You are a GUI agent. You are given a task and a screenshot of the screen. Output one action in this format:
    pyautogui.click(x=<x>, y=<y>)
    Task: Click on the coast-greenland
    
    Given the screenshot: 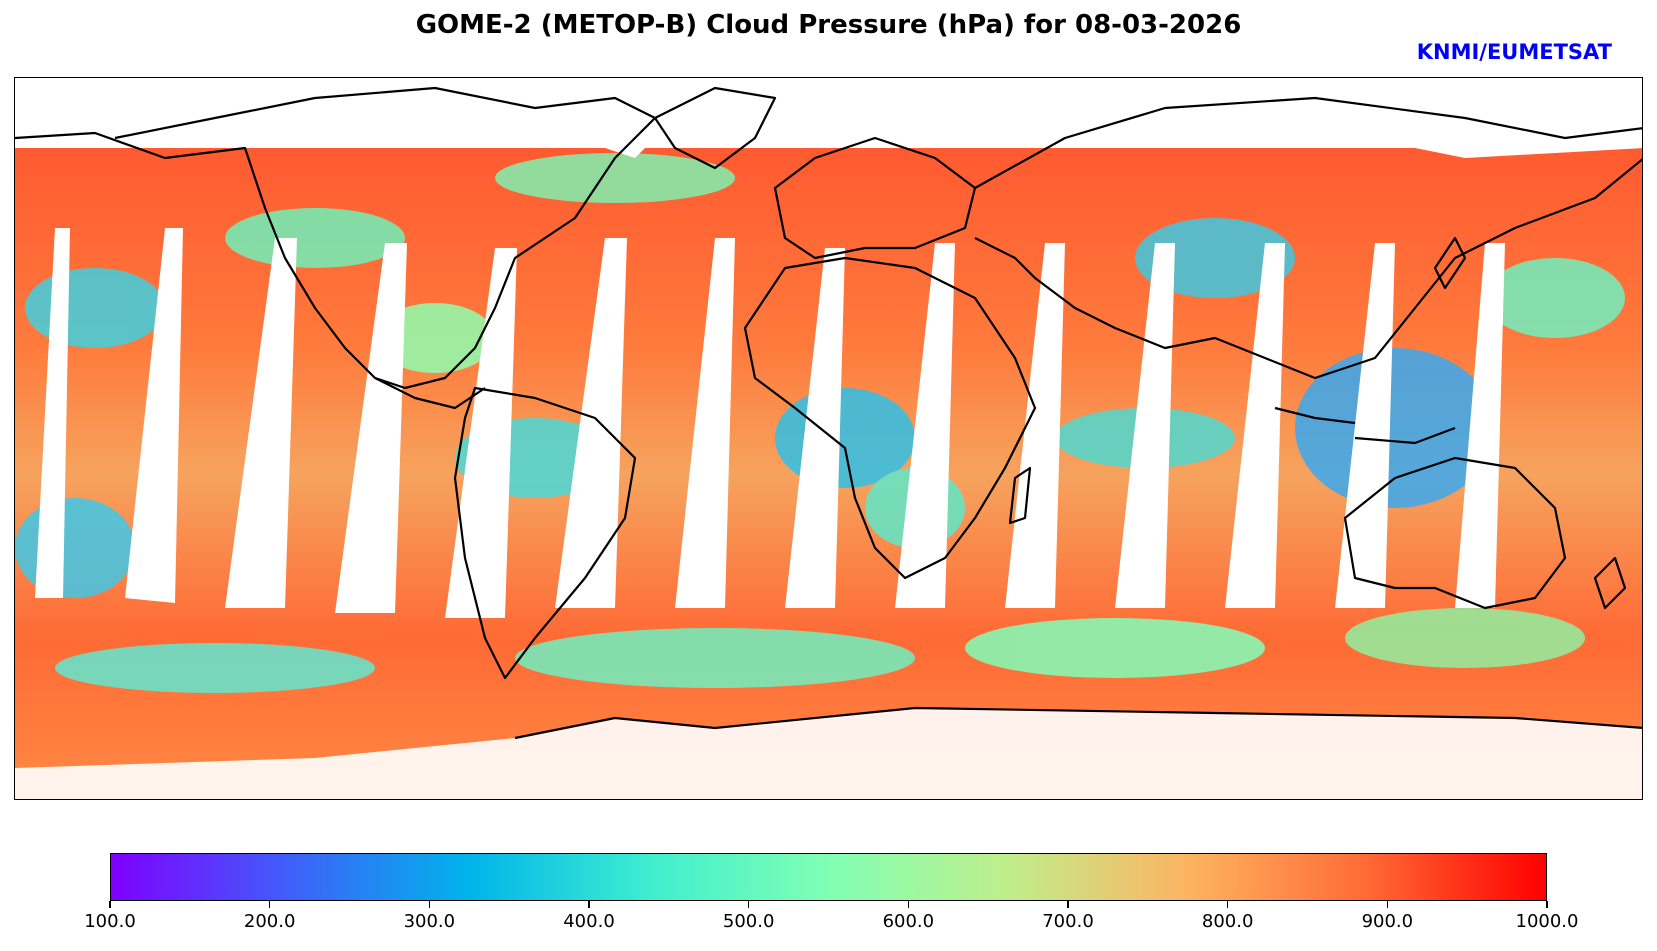 What is the action you would take?
    pyautogui.click(x=715, y=128)
    